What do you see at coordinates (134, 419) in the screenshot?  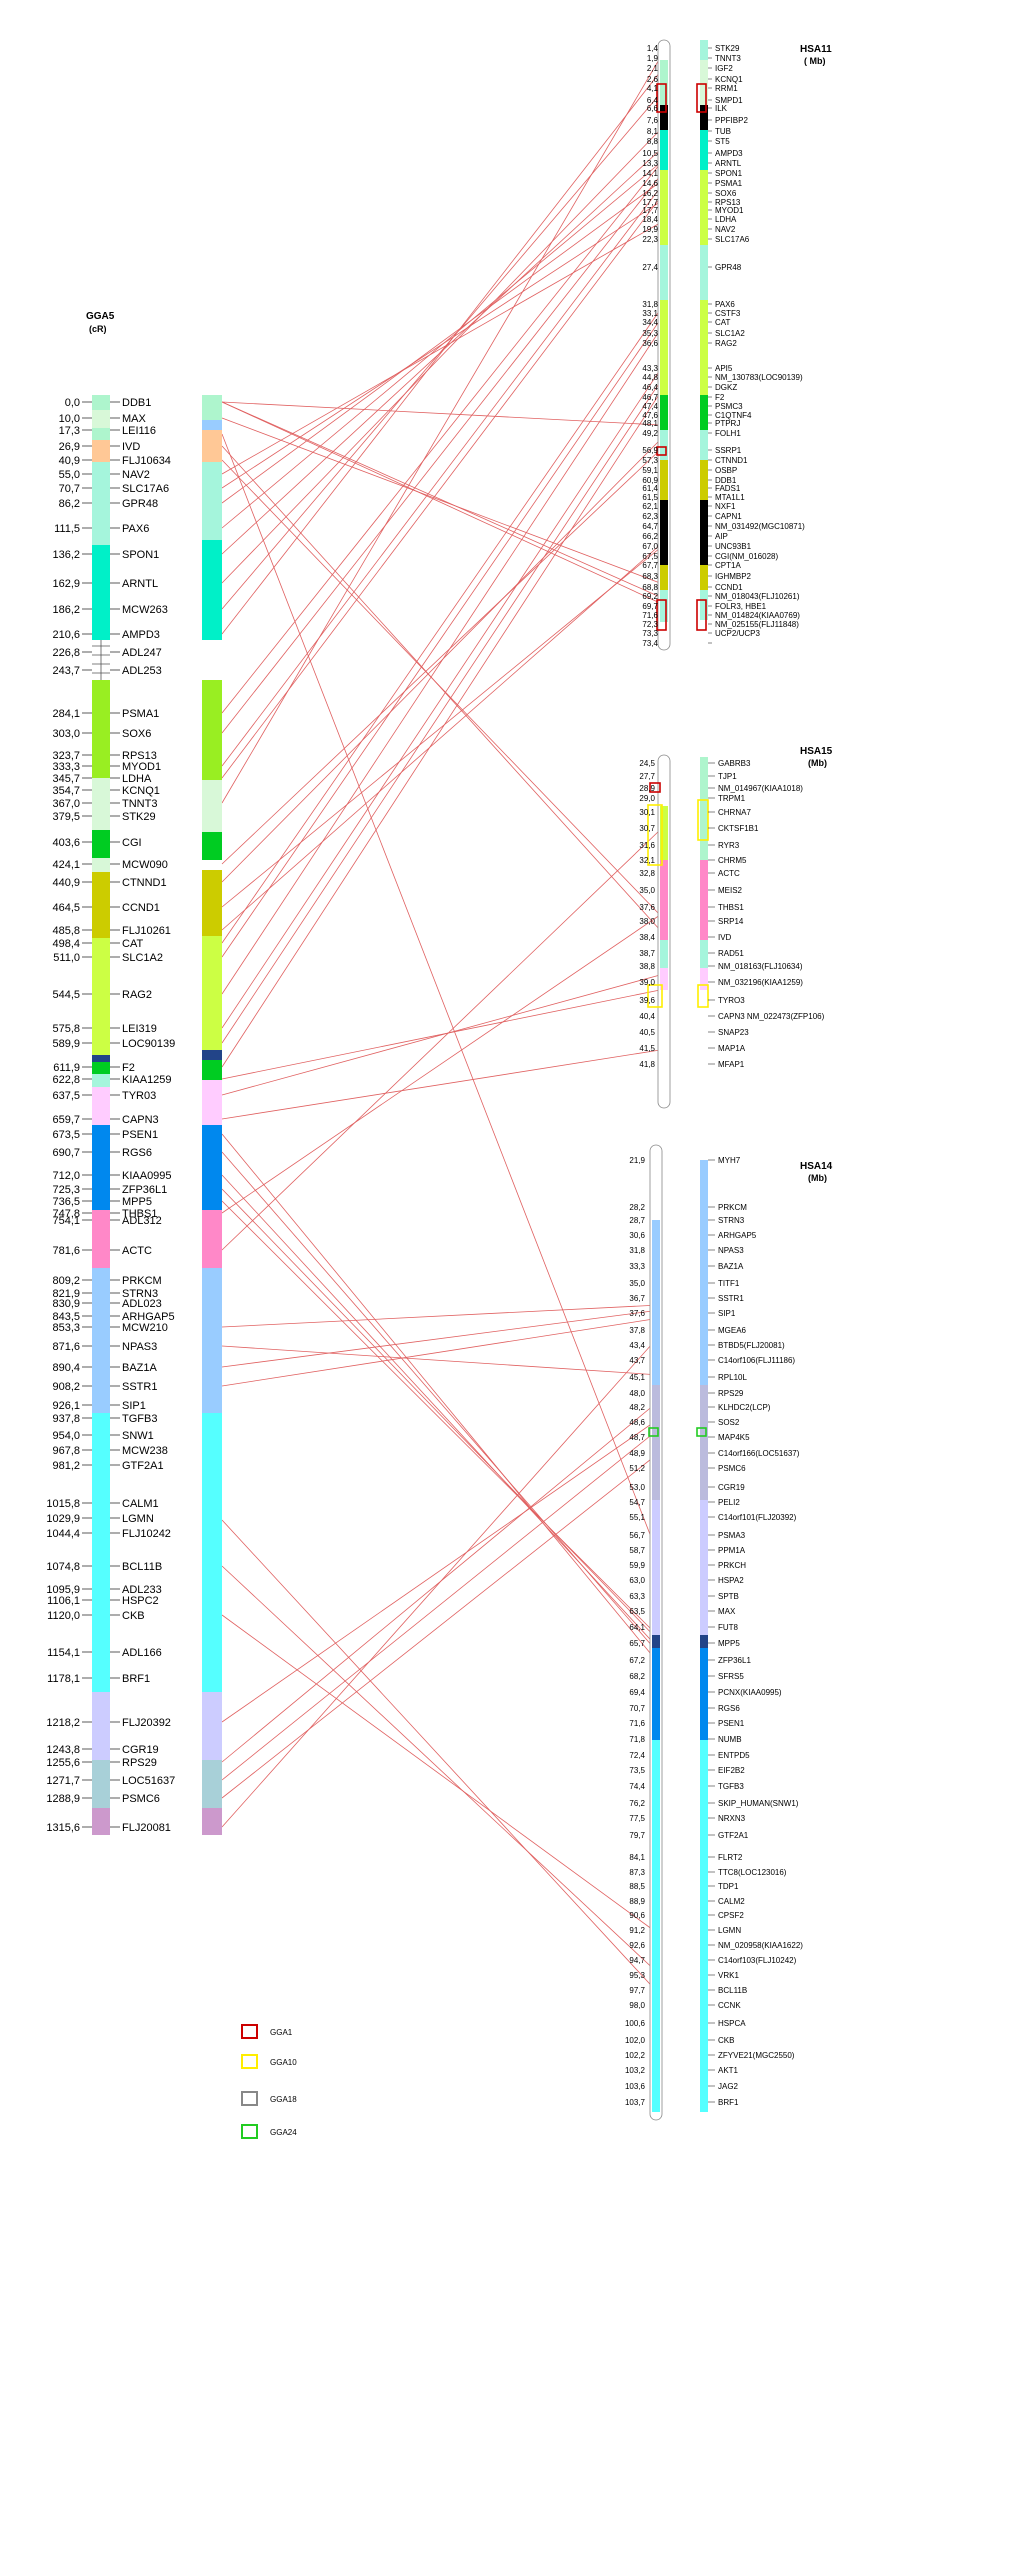 I see `gga5-marker-max: MAX` at bounding box center [134, 419].